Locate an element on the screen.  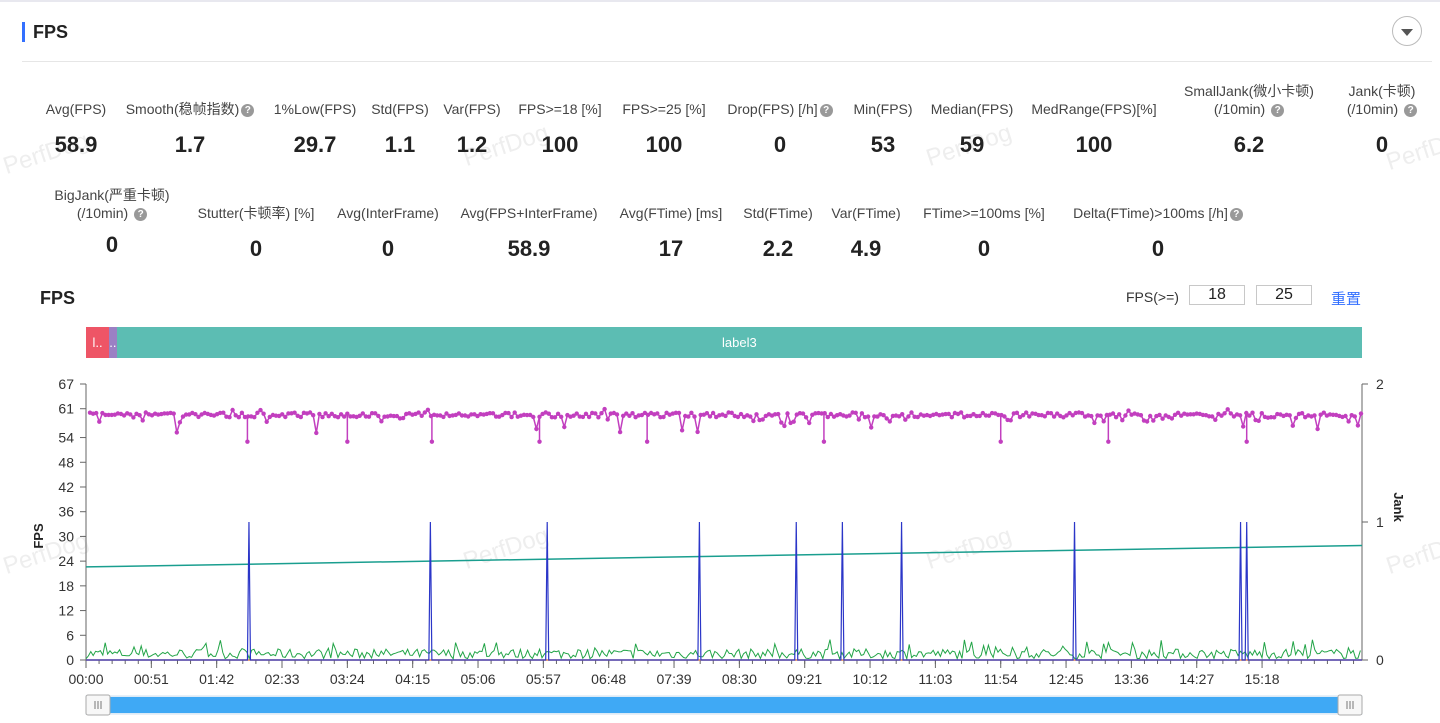
metric-1pct-low: 1%Low(FPS) 29.7 is located at coordinates (315, 129).